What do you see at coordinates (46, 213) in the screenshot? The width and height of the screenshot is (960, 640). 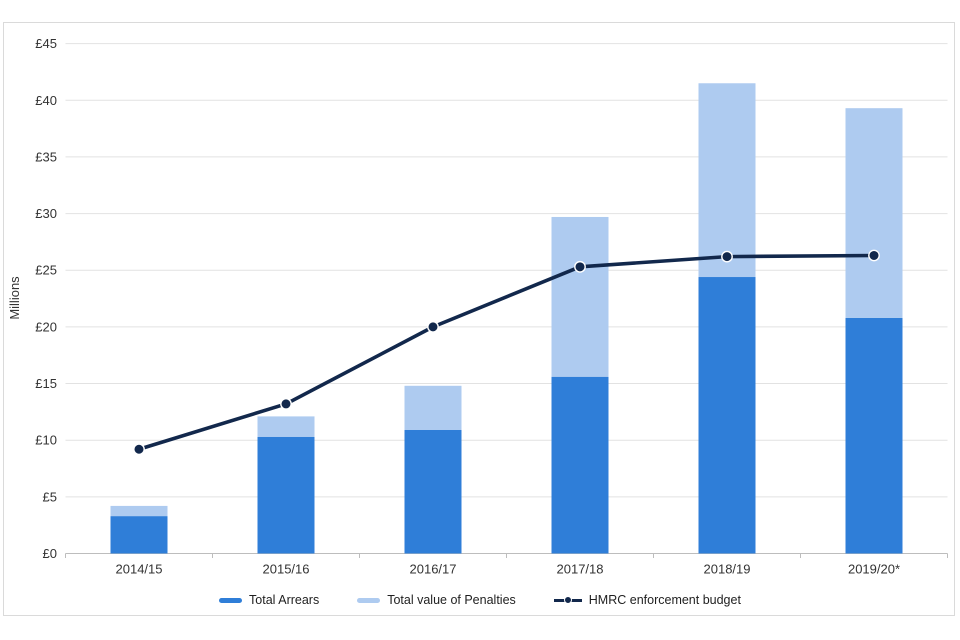 I see `y-tick-label: £30` at bounding box center [46, 213].